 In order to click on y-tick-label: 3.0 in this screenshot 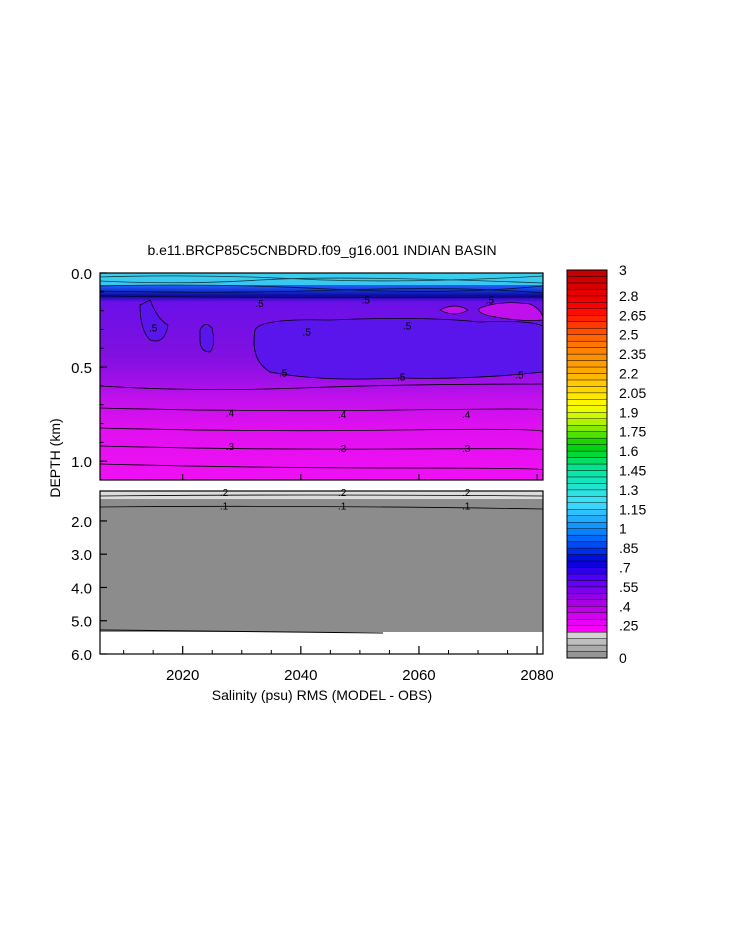, I will do `click(81, 555)`.